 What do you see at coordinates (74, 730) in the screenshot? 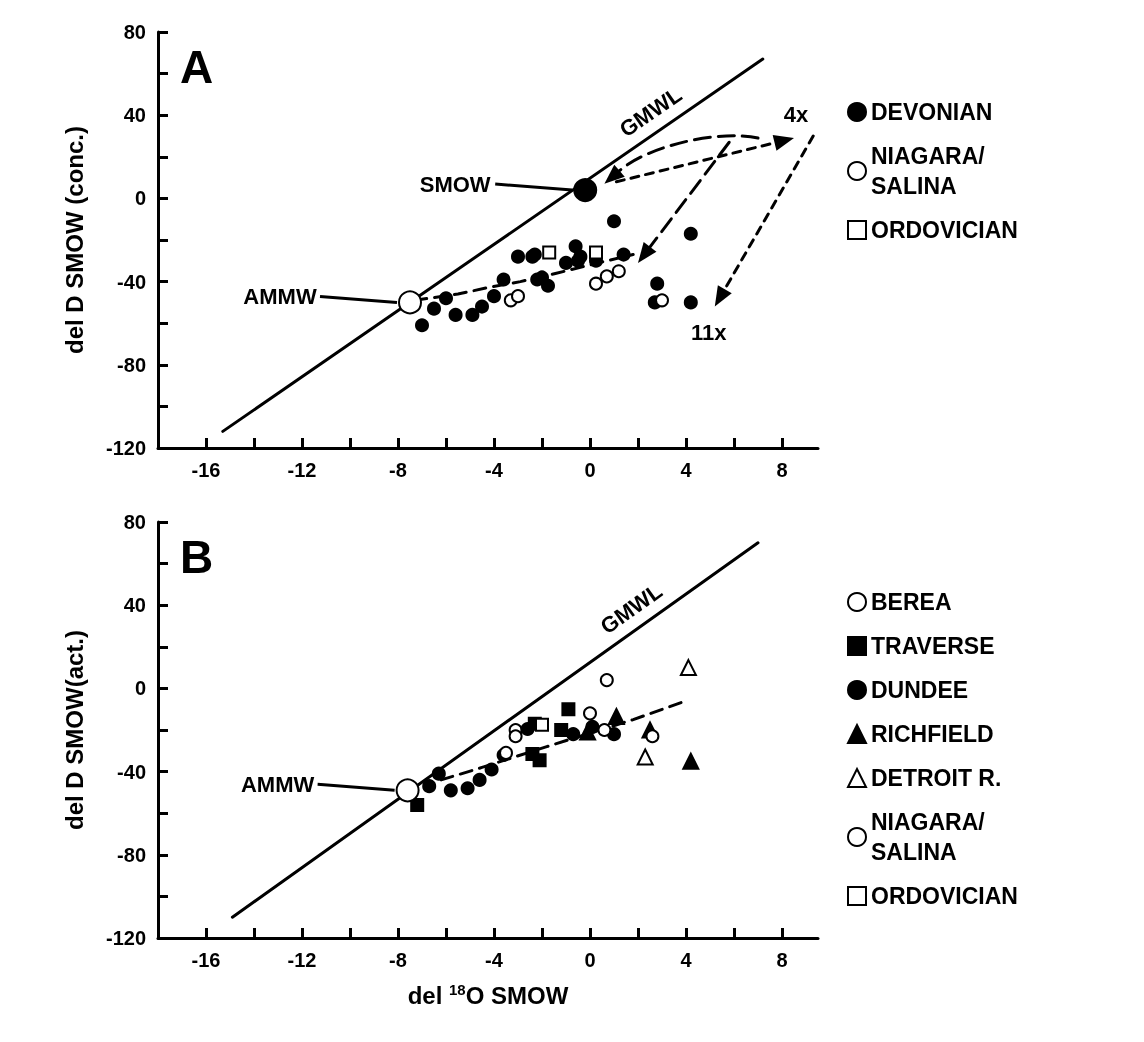
I see `y-axis-title: del D SMOW(act.)` at bounding box center [74, 730].